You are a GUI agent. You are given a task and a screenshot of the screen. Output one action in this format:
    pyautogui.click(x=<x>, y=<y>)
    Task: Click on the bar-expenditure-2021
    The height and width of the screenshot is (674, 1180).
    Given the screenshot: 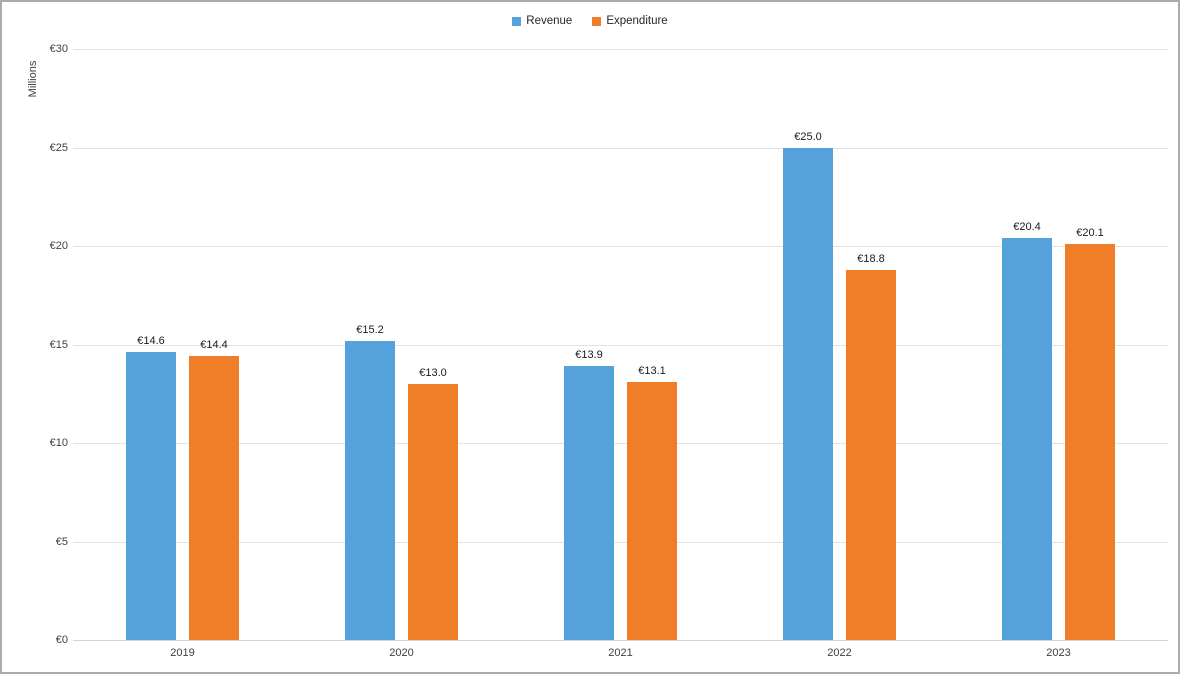 What is the action you would take?
    pyautogui.click(x=652, y=510)
    